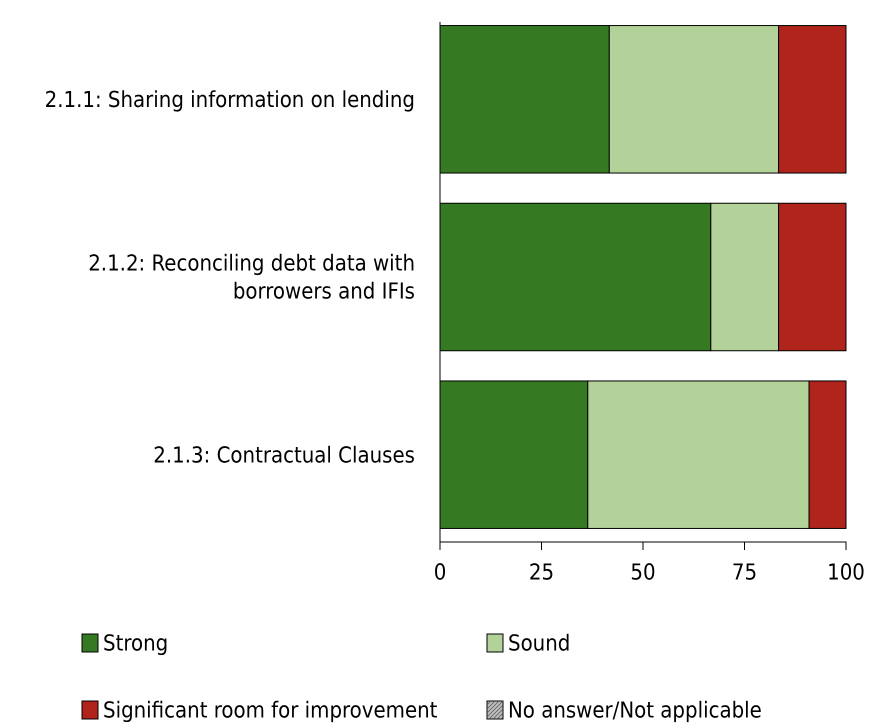  What do you see at coordinates (229, 100) in the screenshot?
I see `y-tick-label: 2.1.1: Sharing information on lending` at bounding box center [229, 100].